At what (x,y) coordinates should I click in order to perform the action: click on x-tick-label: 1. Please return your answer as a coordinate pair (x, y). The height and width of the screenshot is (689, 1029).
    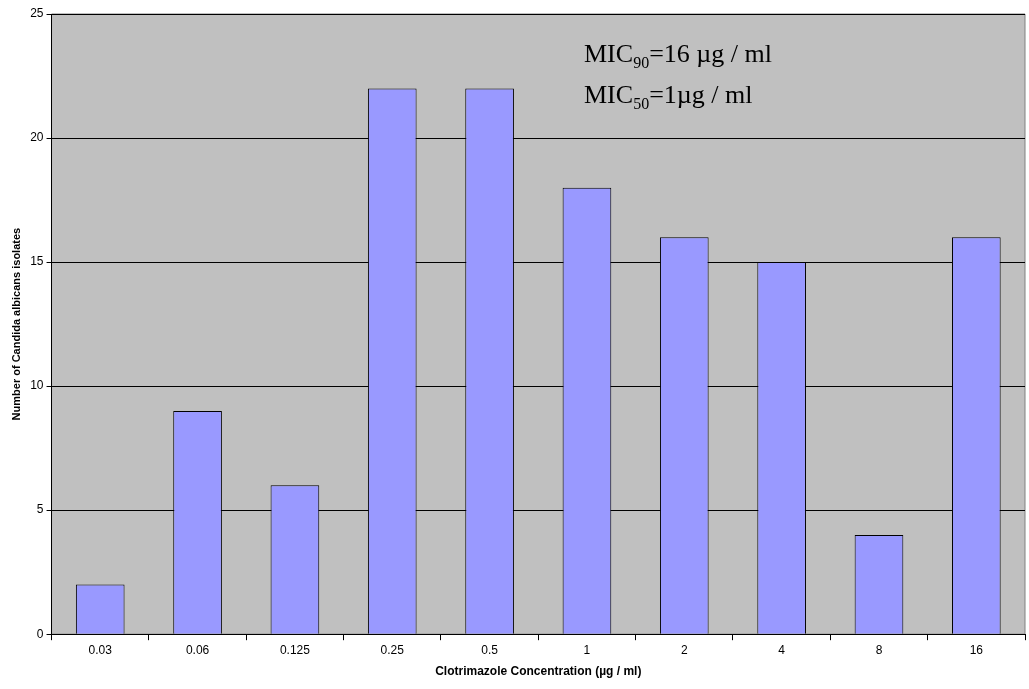
    Looking at the image, I should click on (587, 649).